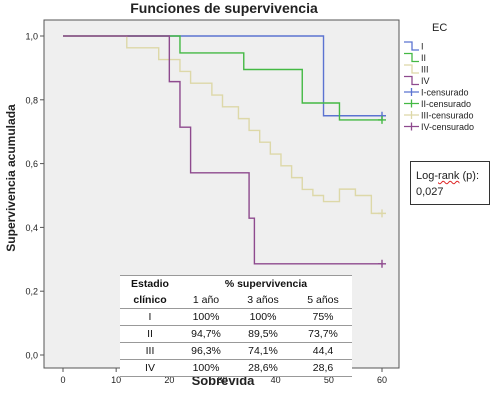 The width and height of the screenshot is (500, 415). I want to click on cell-3-years: 74,1%, so click(263, 351).